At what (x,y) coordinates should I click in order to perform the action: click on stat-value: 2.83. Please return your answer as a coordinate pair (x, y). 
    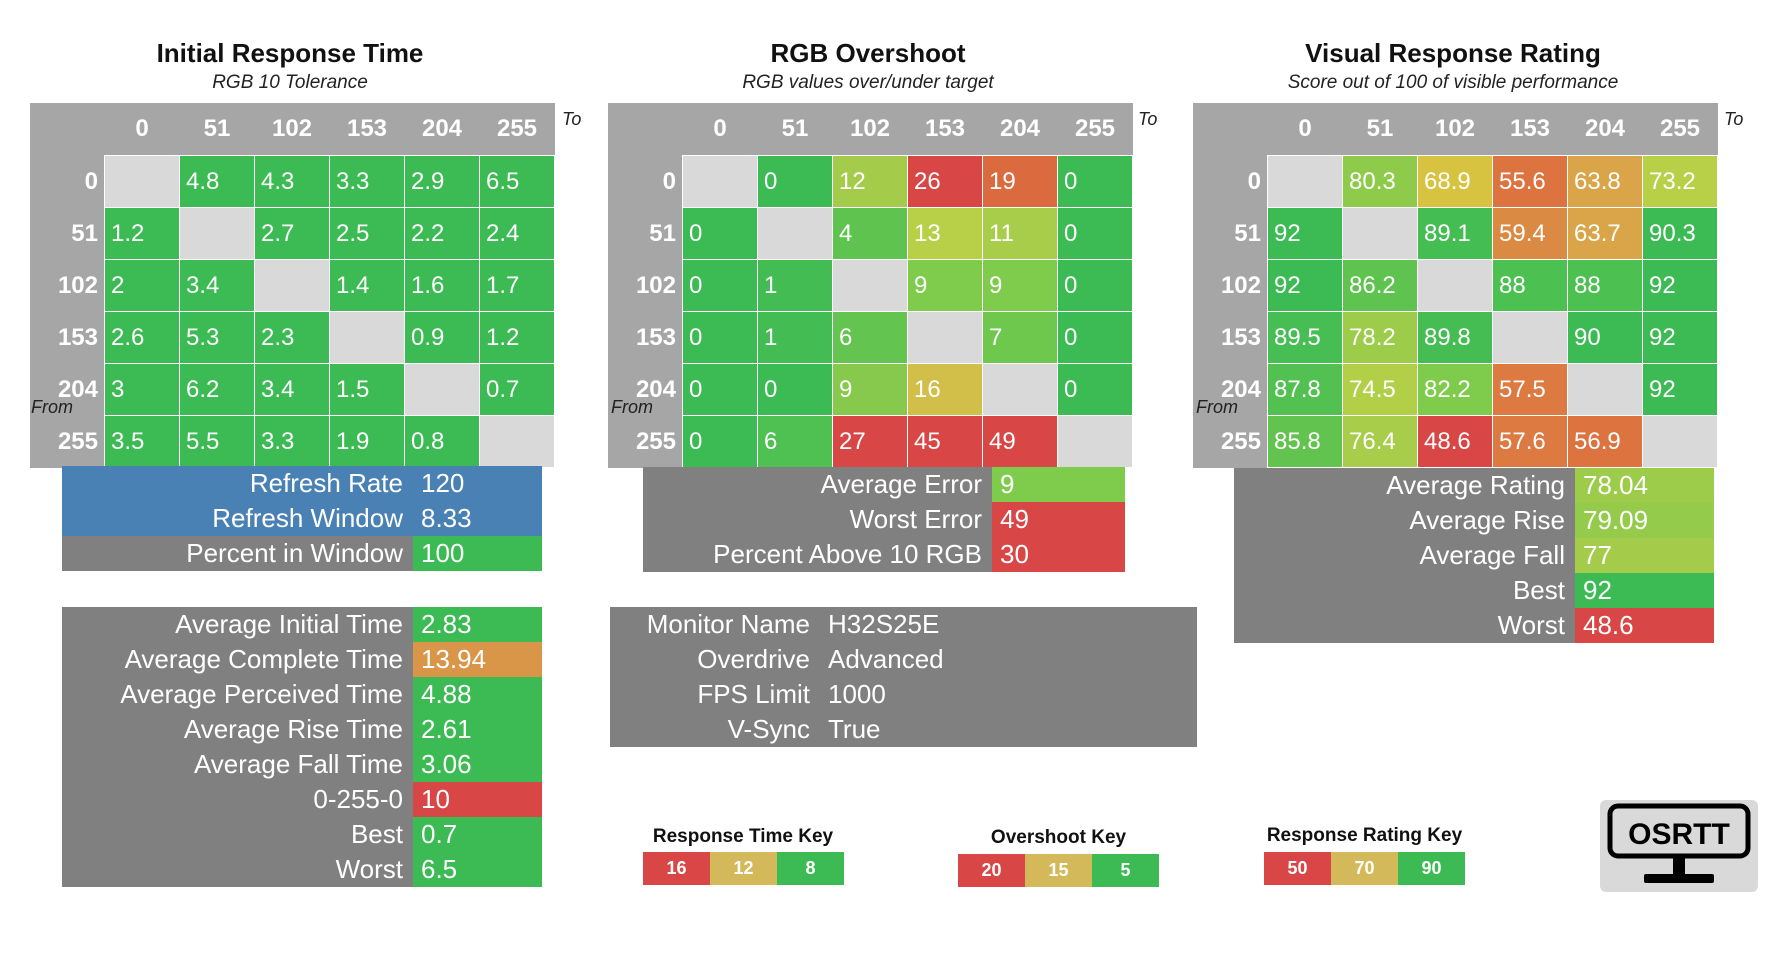
    Looking at the image, I should click on (477, 624).